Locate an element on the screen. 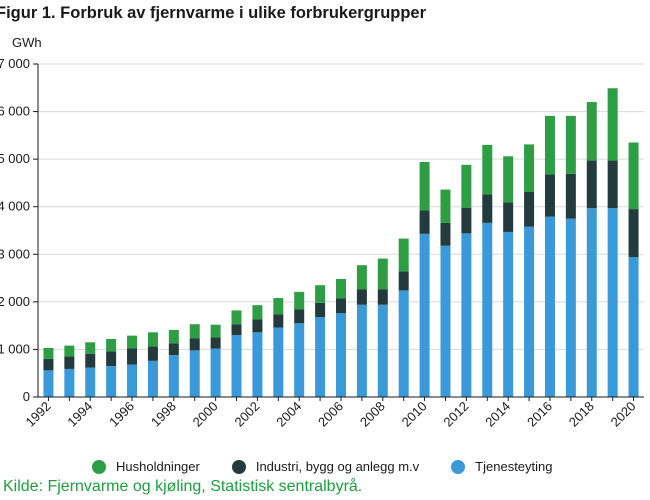 The width and height of the screenshot is (650, 500). y-tick-label: 1 000 is located at coordinates (15, 348).